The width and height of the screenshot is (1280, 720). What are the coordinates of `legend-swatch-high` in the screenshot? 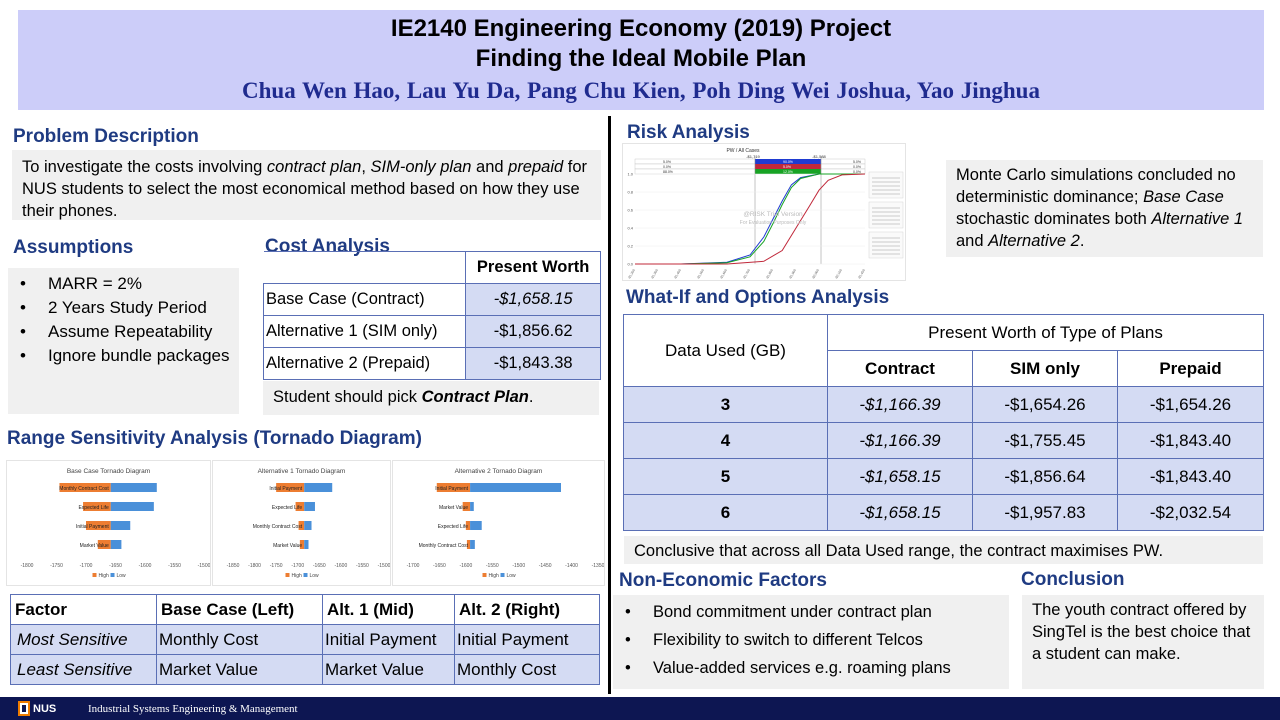 It's located at (484, 575).